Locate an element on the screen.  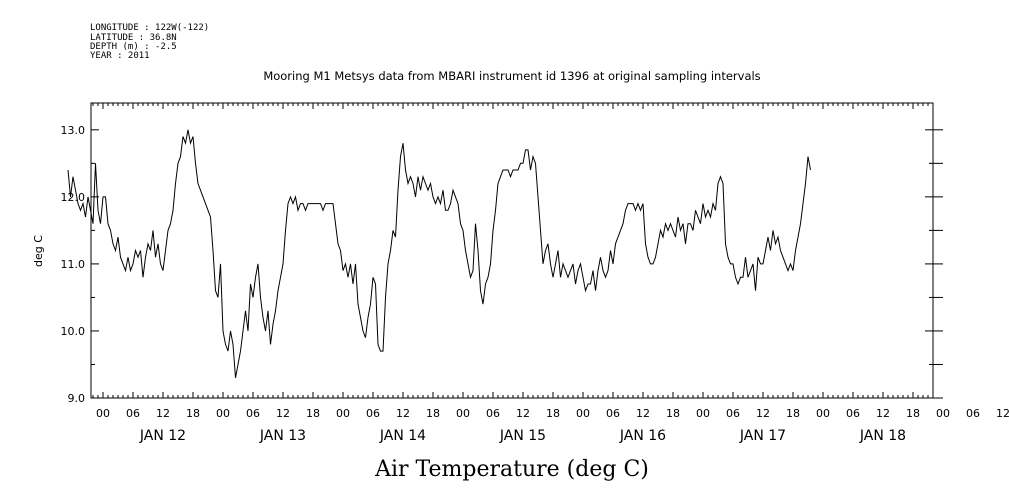
y-tick-label: 9.0 is located at coordinates (77, 398).